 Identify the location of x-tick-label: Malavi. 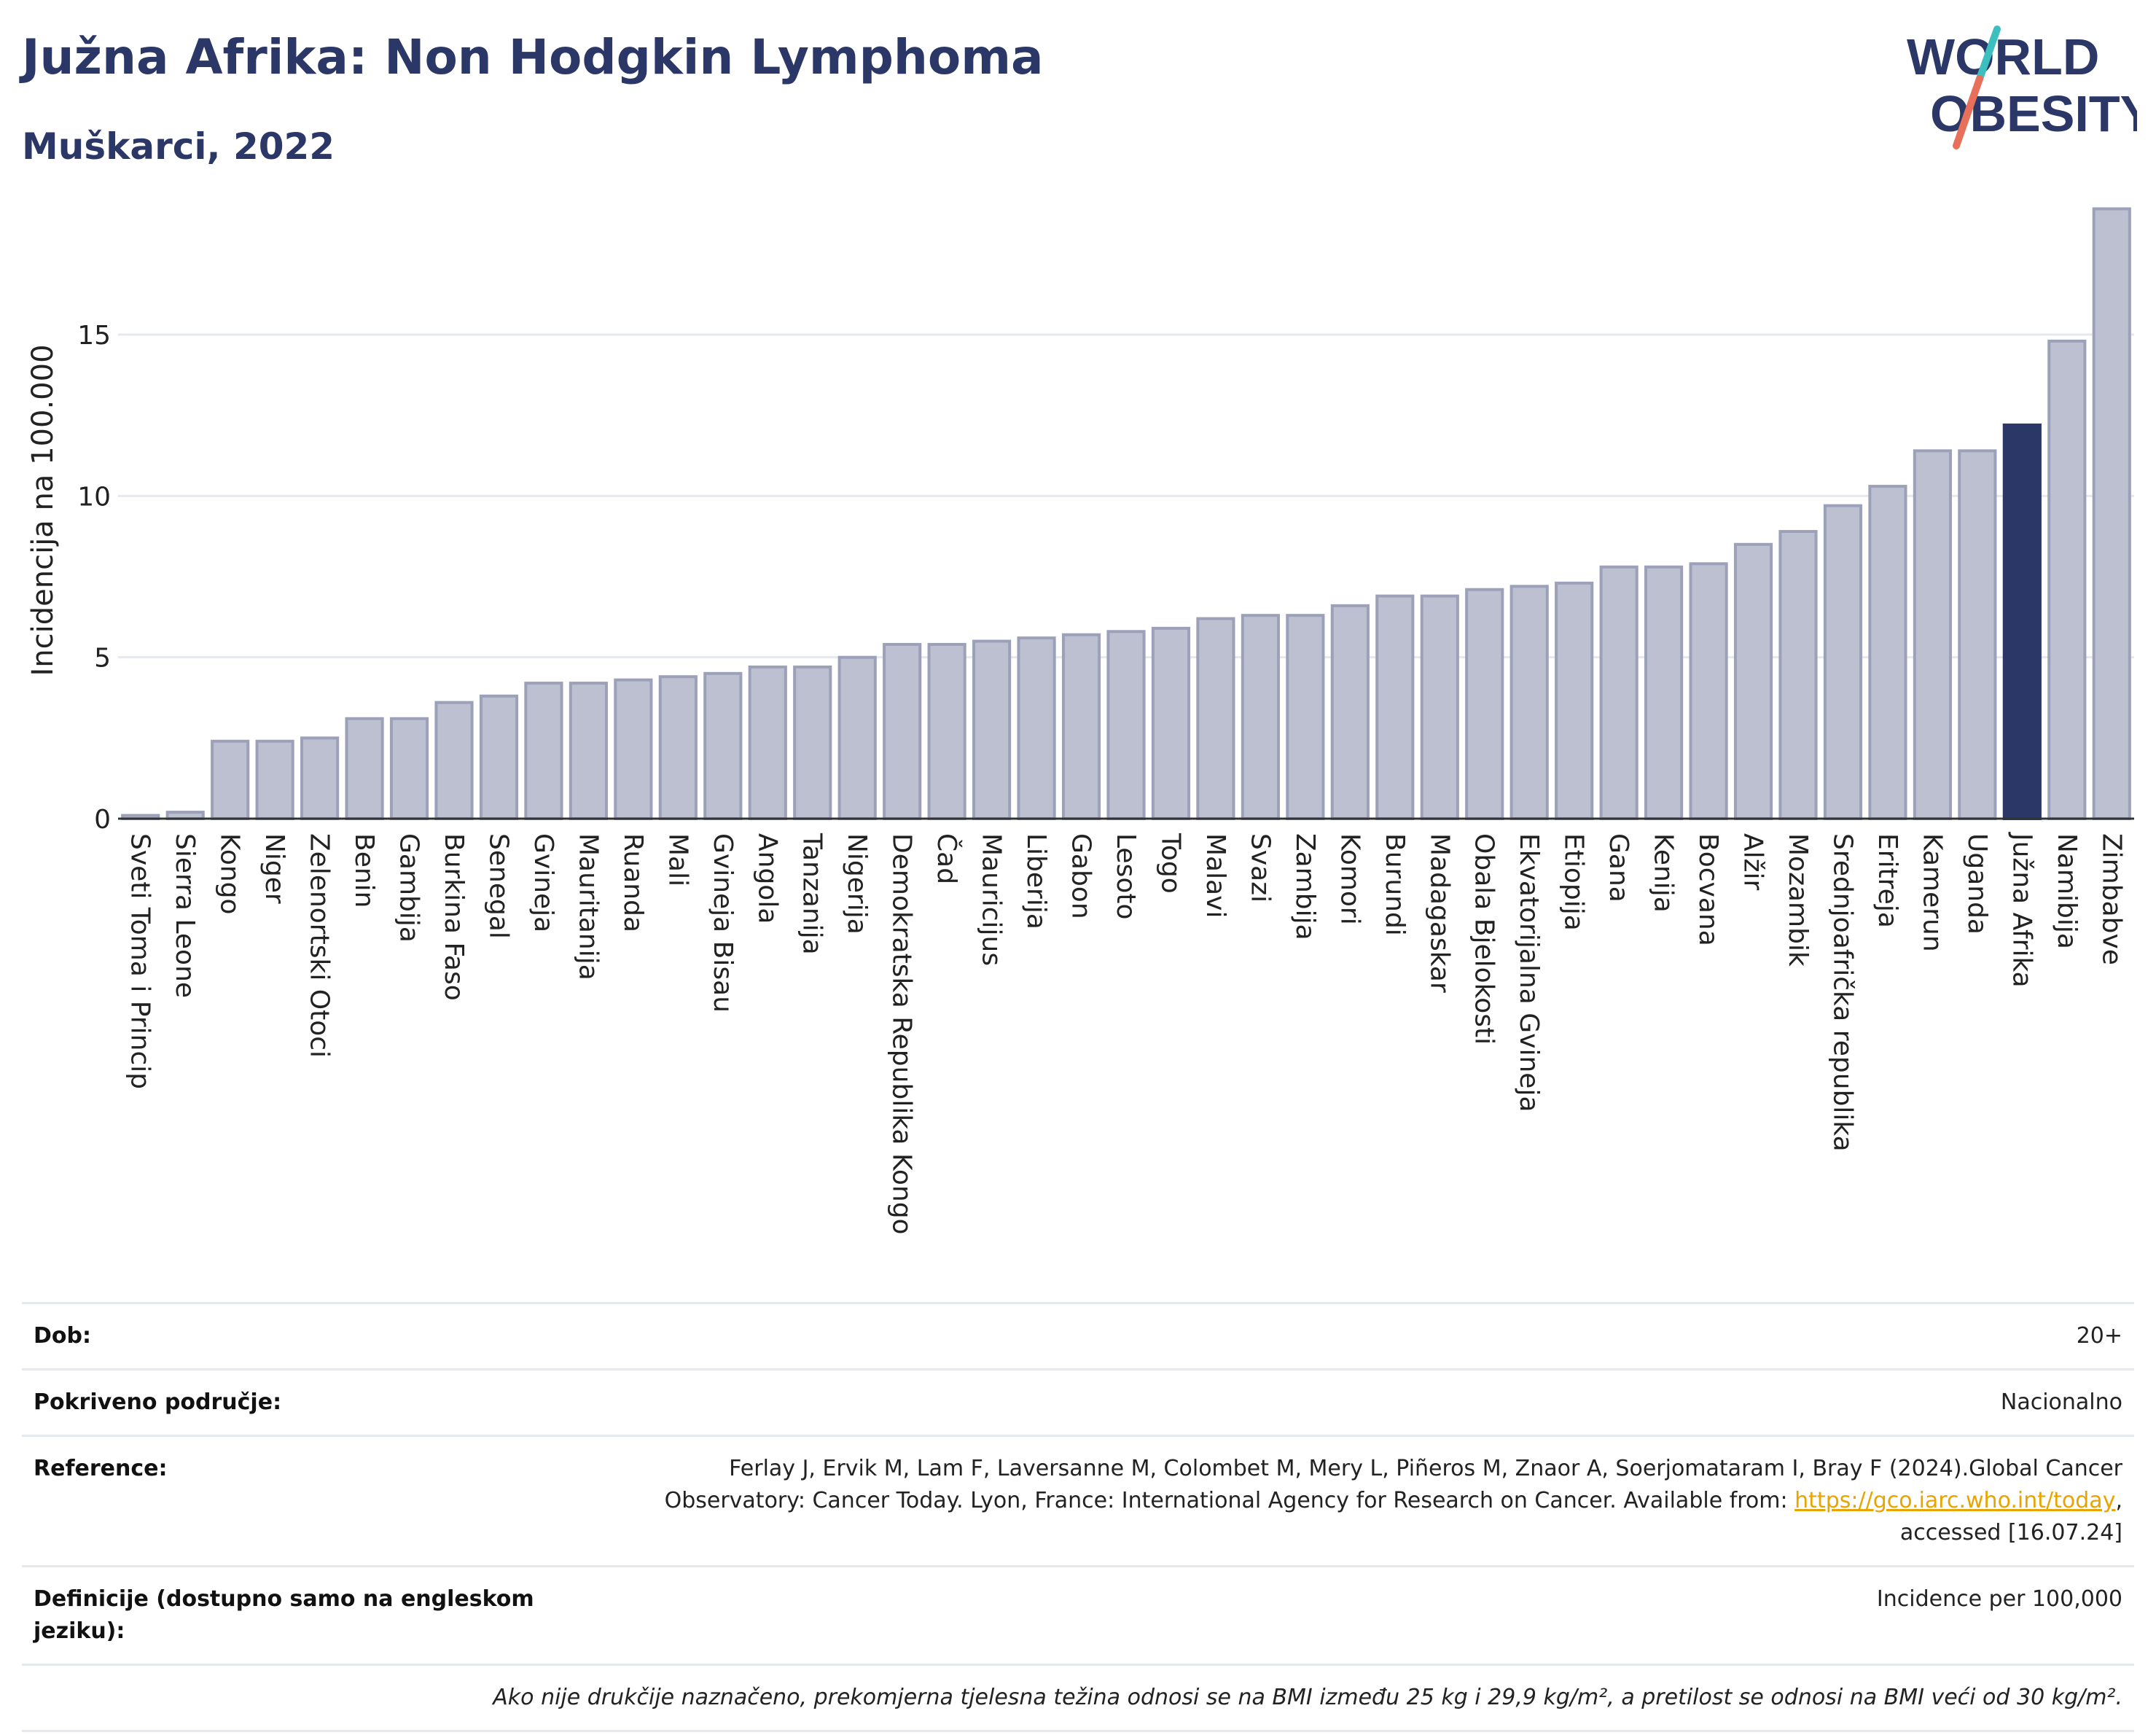
(1215, 876).